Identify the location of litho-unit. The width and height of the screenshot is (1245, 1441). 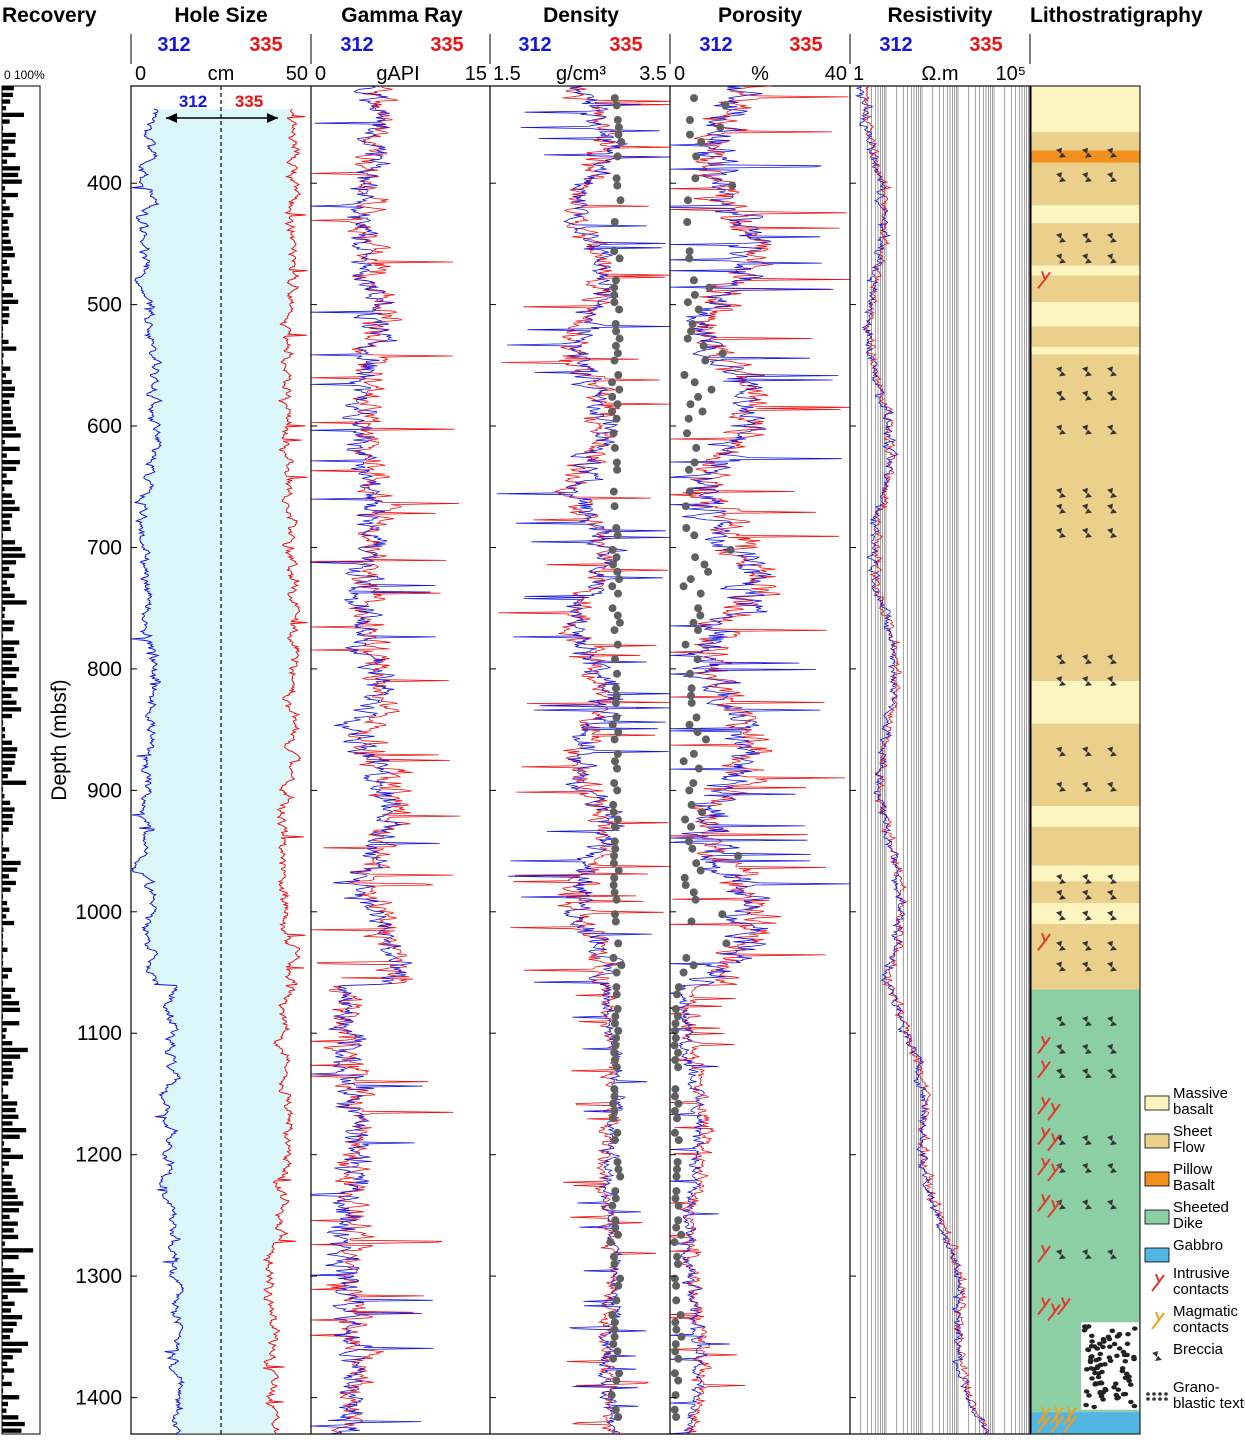
(1085, 337).